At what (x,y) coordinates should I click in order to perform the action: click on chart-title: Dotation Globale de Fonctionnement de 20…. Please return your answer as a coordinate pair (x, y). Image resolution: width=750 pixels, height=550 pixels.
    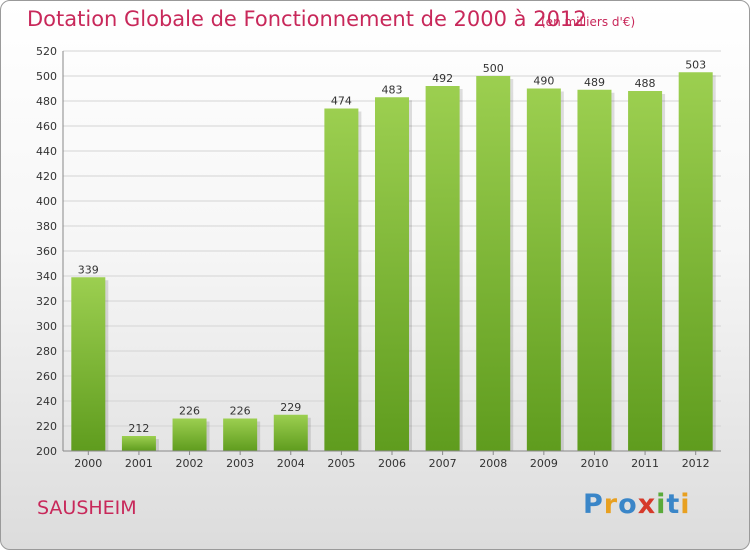
    Looking at the image, I should click on (307, 19).